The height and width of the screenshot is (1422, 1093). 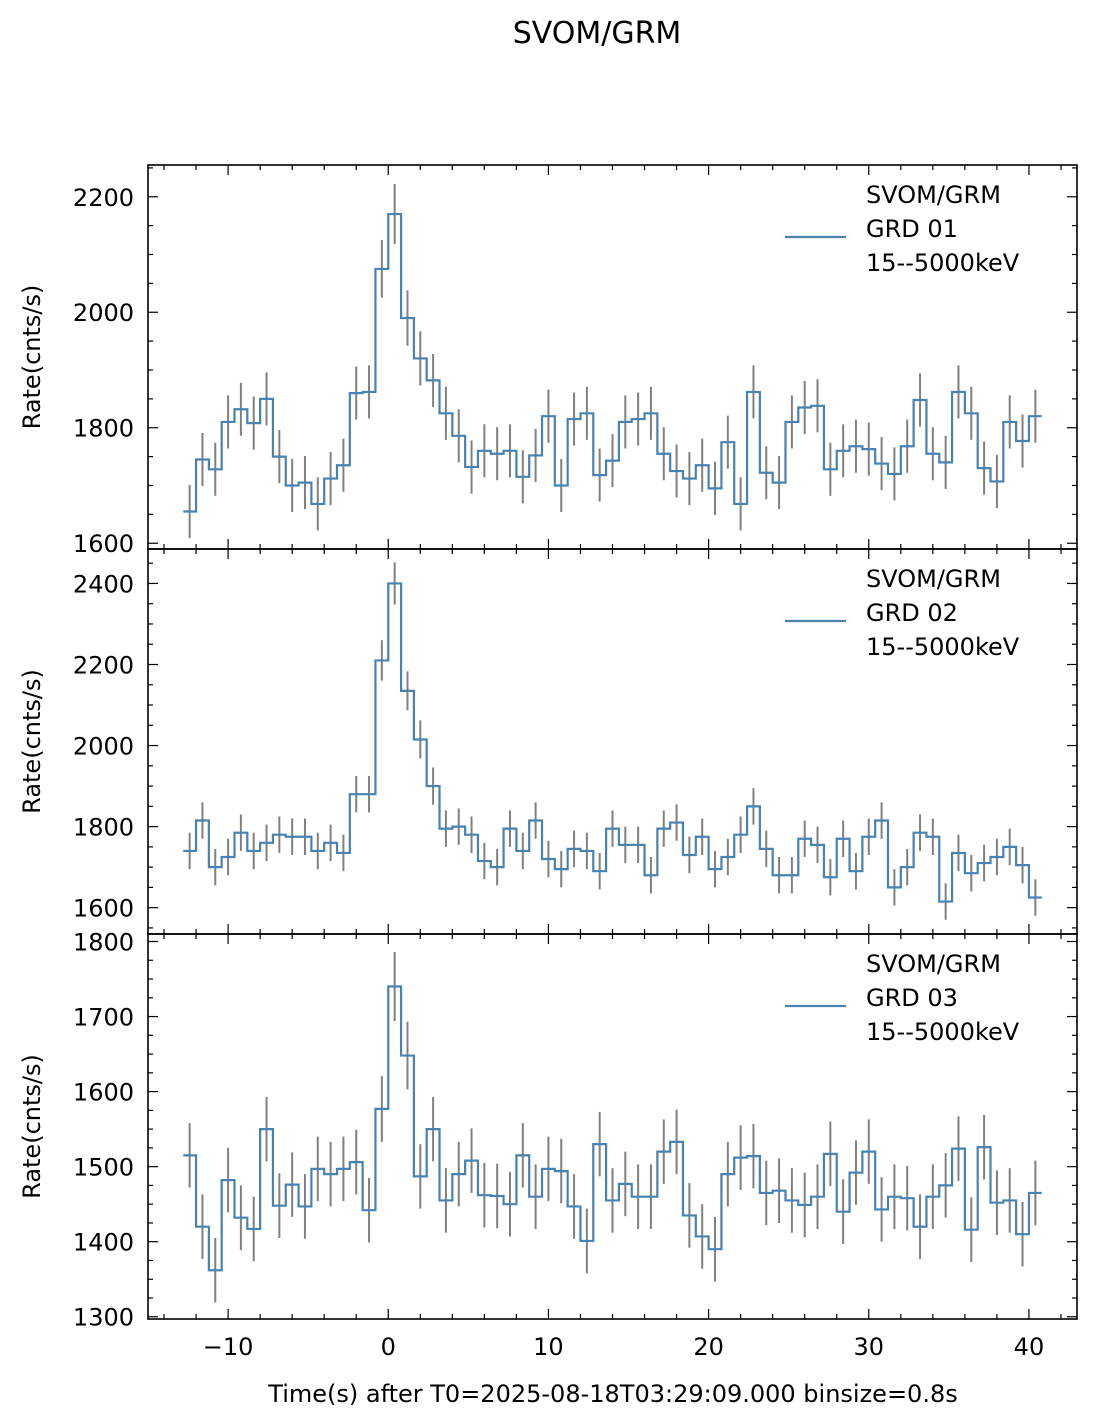 What do you see at coordinates (597, 33) in the screenshot?
I see `figure-title: SVOM/GRM` at bounding box center [597, 33].